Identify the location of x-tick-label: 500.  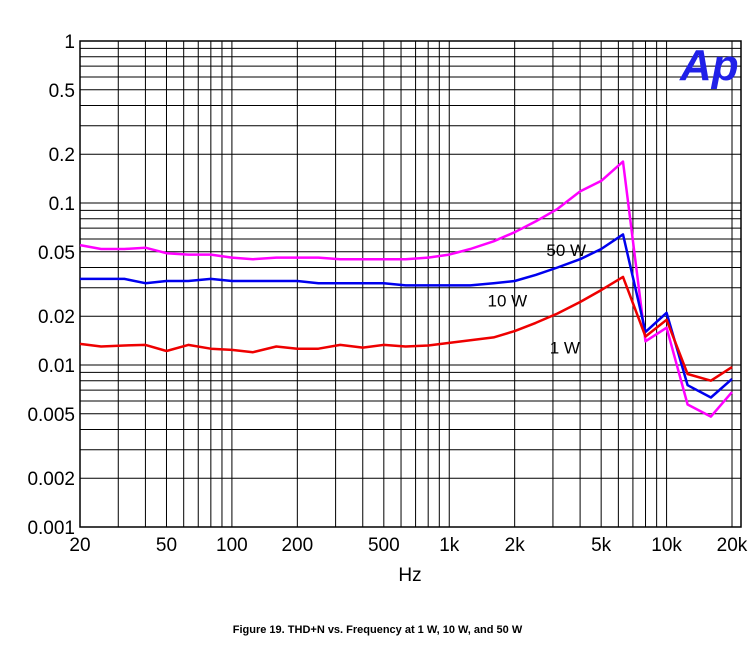
(384, 545).